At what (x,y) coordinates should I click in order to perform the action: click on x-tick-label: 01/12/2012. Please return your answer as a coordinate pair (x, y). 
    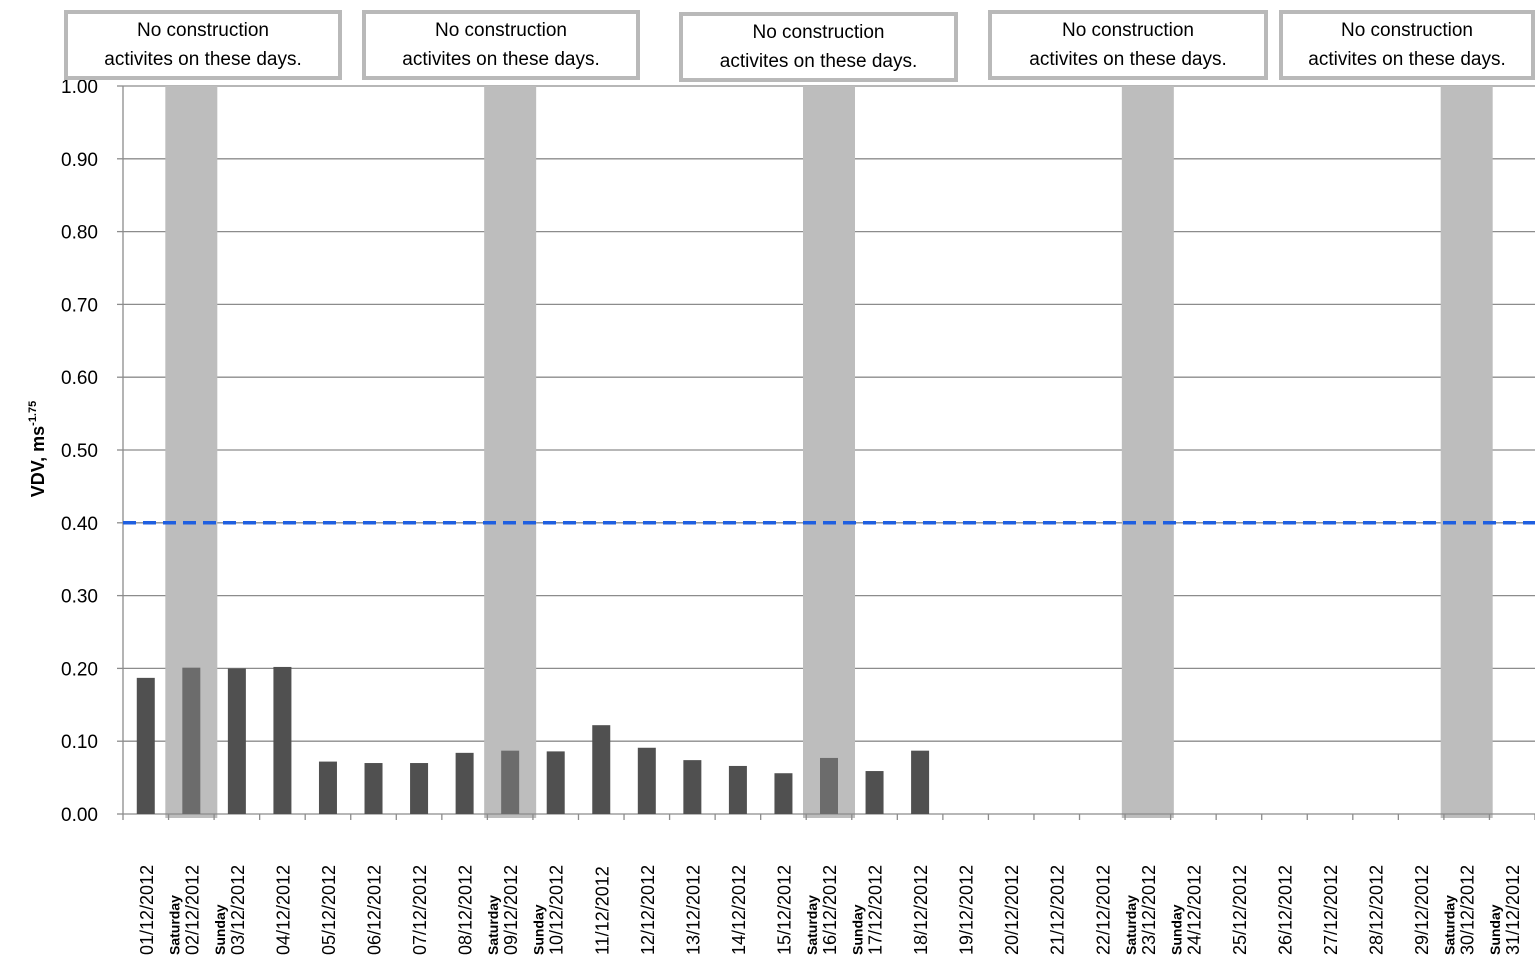
    Looking at the image, I should click on (147, 910).